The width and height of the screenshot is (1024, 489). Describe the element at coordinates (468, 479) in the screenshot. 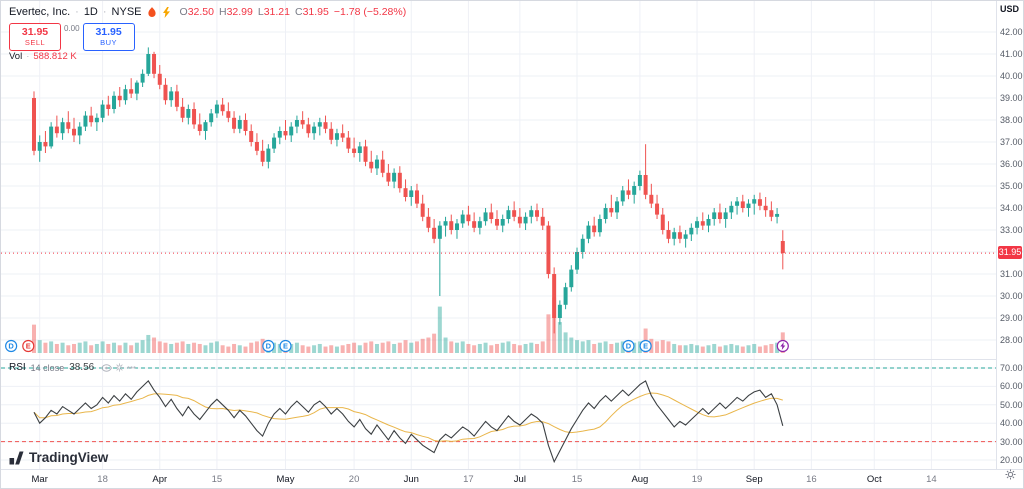

I see `time-scale-label: 17` at that location.